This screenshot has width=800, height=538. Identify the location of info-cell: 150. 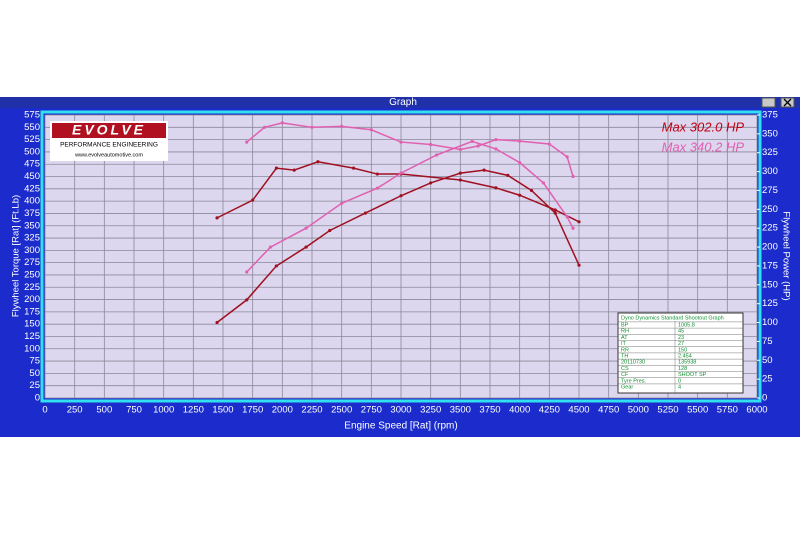
(682, 350).